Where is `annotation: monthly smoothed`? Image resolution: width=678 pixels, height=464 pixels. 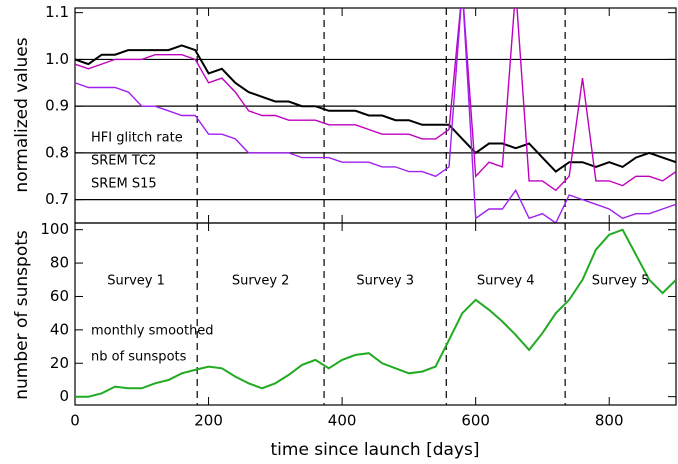 annotation: monthly smoothed is located at coordinates (152, 331).